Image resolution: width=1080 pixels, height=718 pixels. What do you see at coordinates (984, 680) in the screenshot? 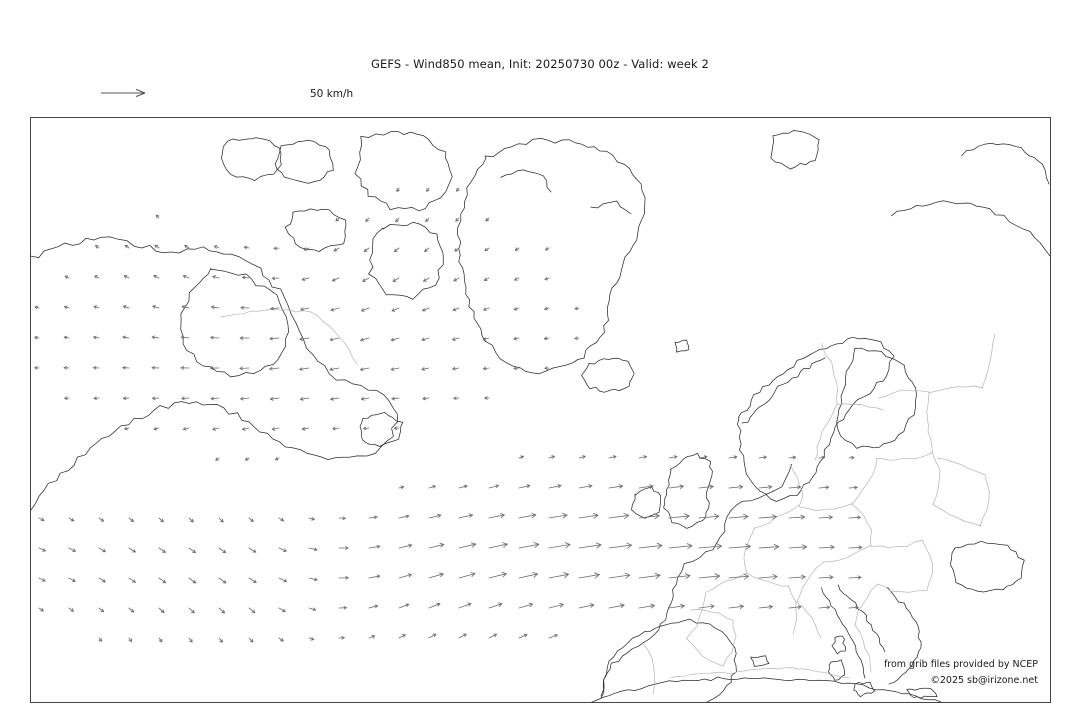
I see `credit-copyright: ©2025 sb@irizone.net` at bounding box center [984, 680].